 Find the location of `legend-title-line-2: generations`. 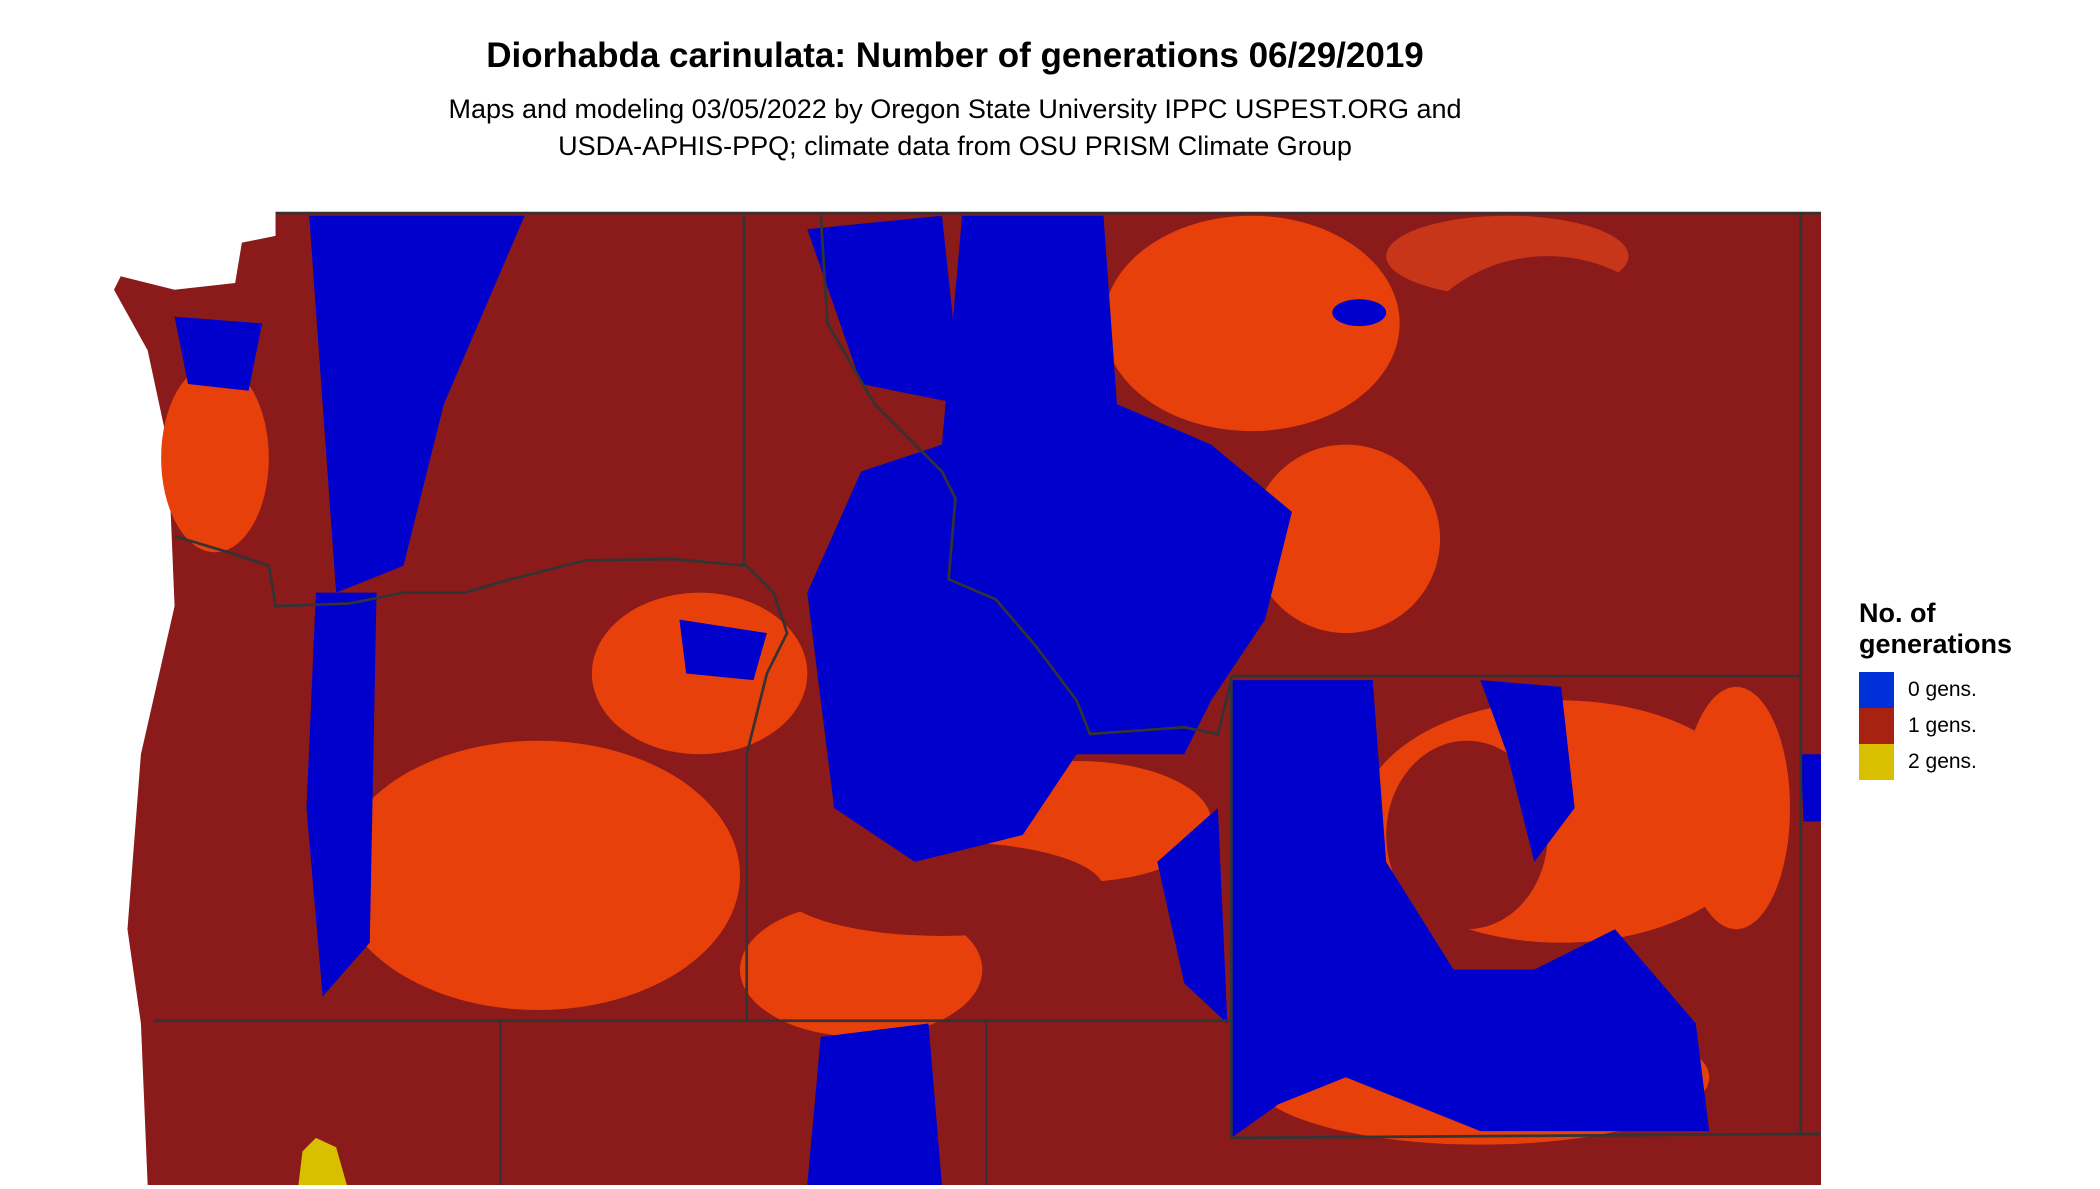

legend-title-line-2: generations is located at coordinates (1936, 644).